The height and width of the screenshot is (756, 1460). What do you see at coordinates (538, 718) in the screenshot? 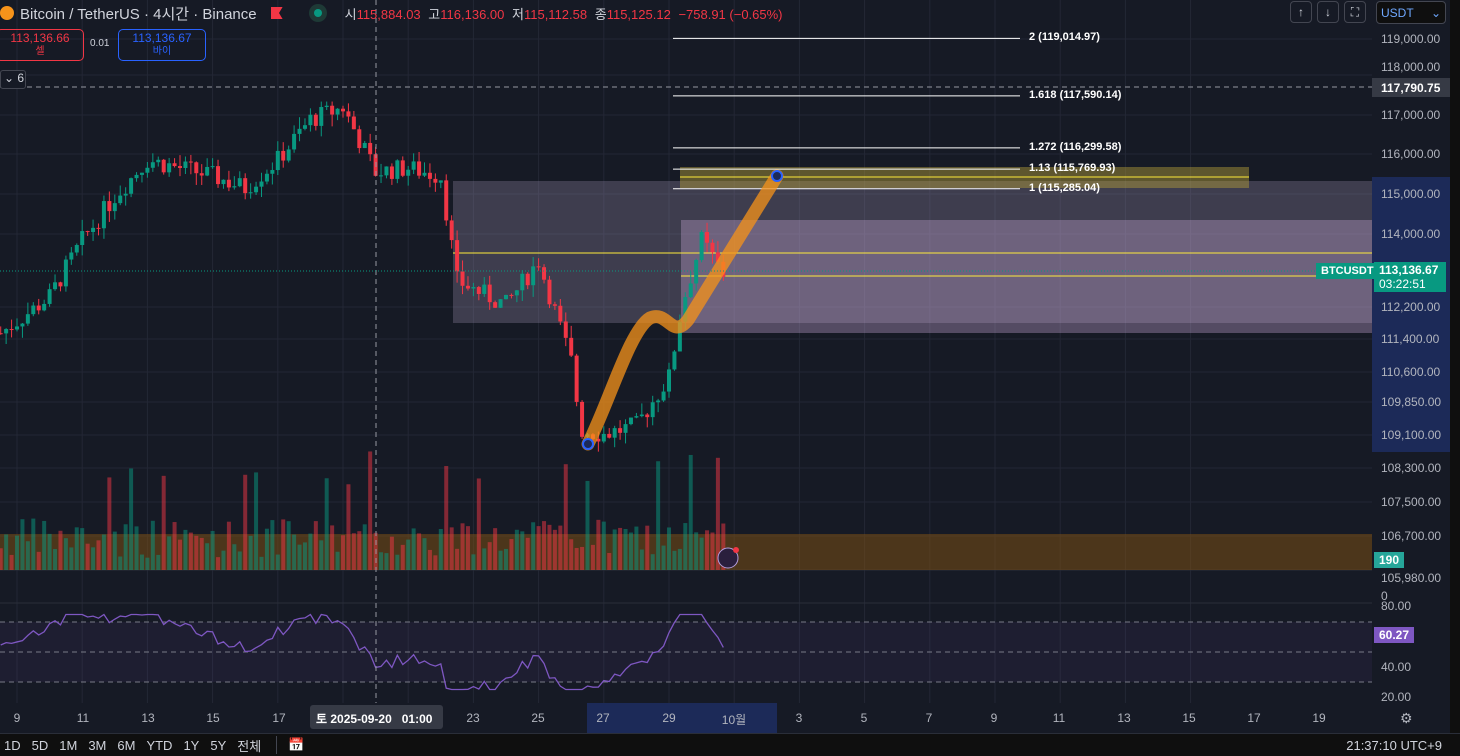
I see `time-tick: 25` at bounding box center [538, 718].